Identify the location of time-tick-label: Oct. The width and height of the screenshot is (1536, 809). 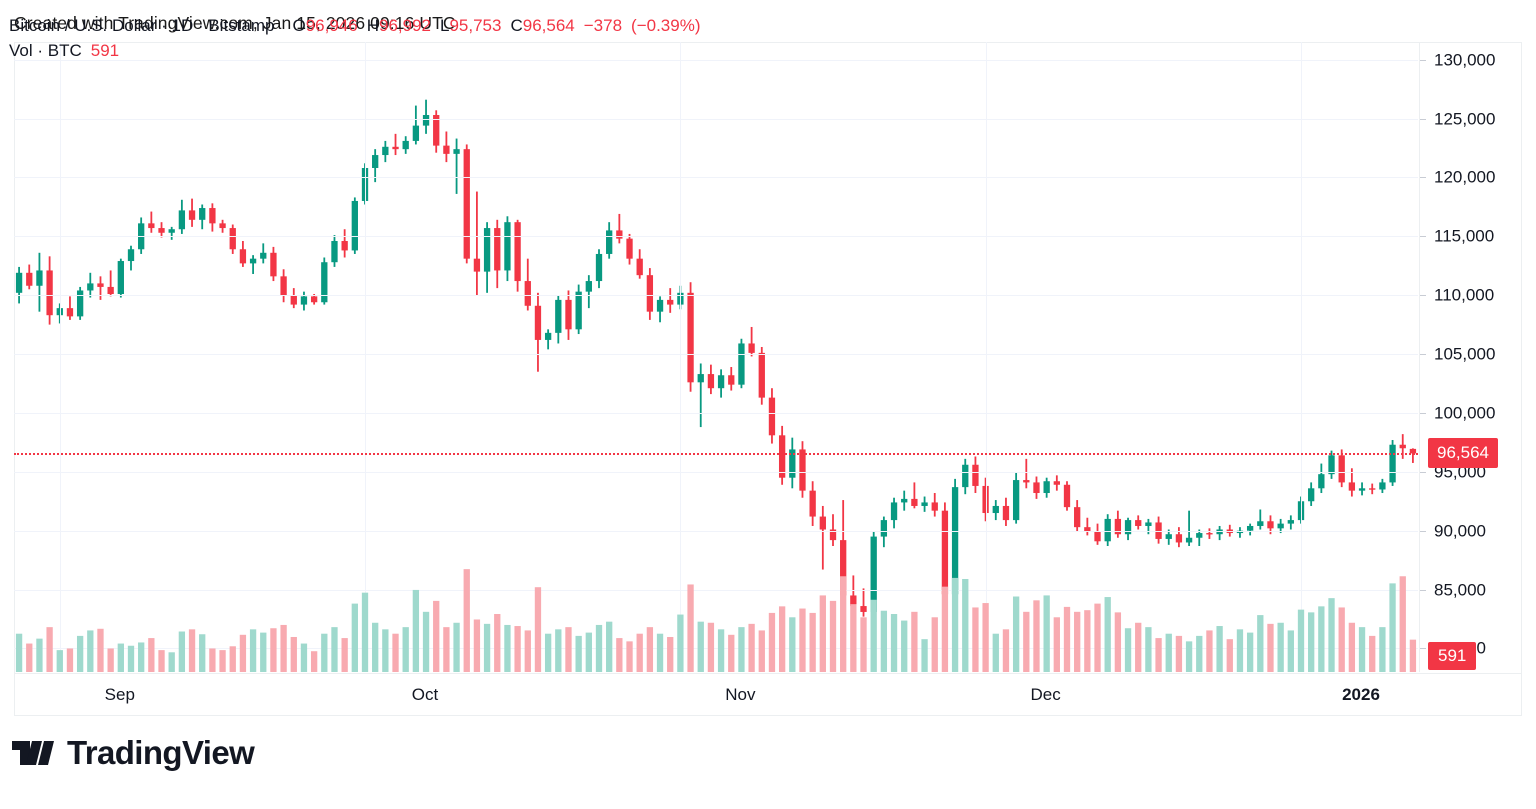
(425, 694).